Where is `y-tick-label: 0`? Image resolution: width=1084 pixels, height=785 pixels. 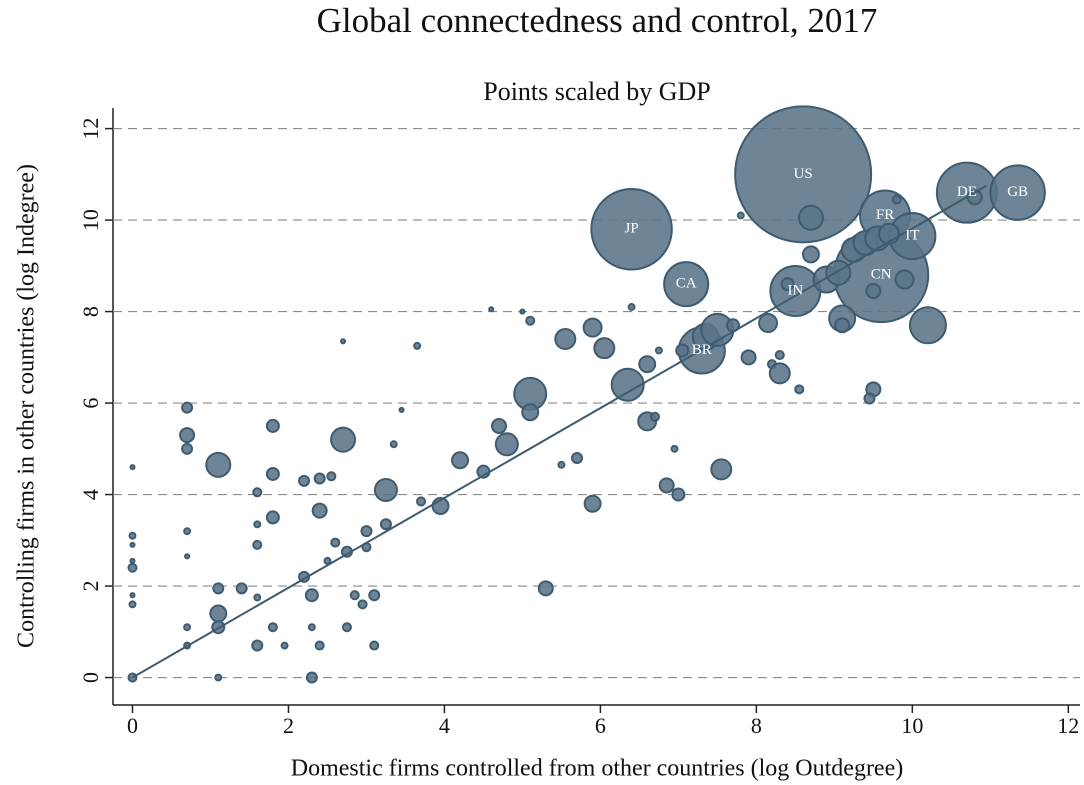
y-tick-label: 0 is located at coordinates (90, 677).